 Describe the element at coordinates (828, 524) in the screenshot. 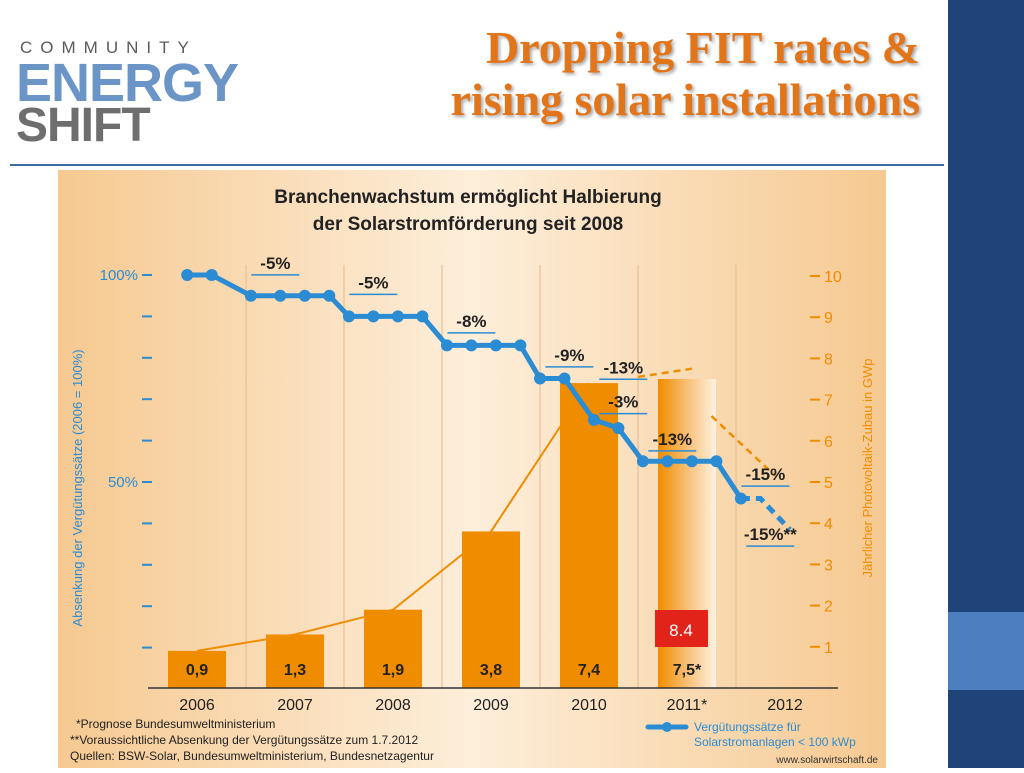

I see `y-right-tick-label: 4` at that location.